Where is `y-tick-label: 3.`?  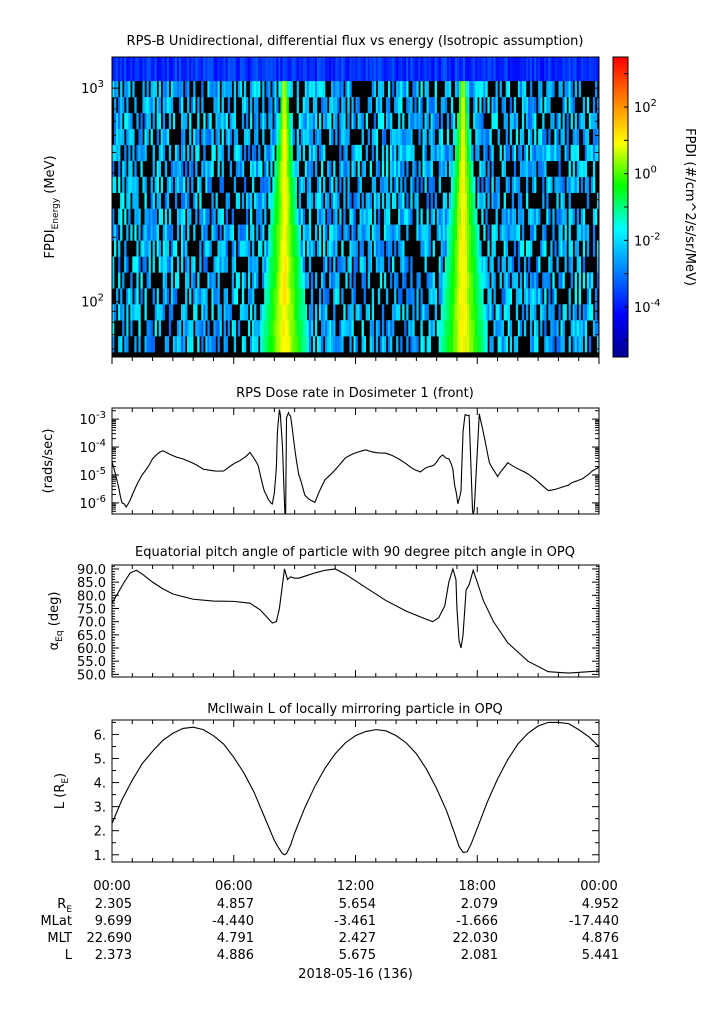 y-tick-label: 3. is located at coordinates (100, 808).